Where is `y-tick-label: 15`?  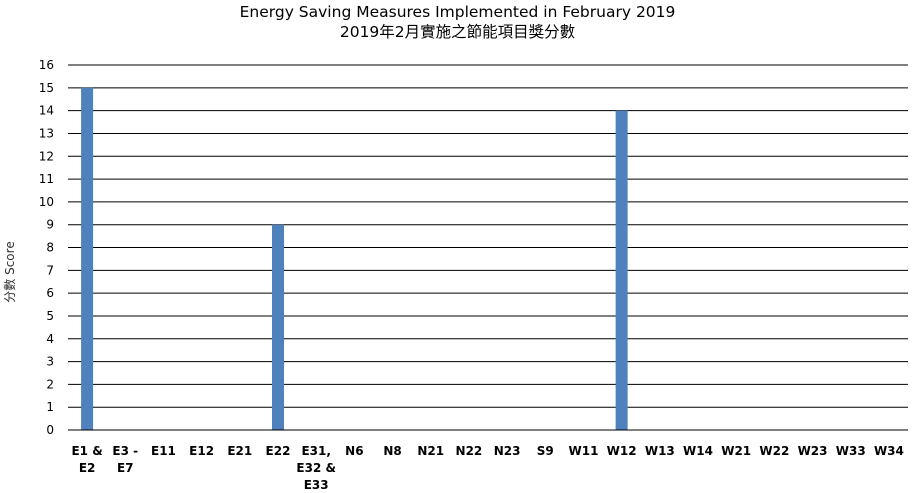
y-tick-label: 15 is located at coordinates (46, 88).